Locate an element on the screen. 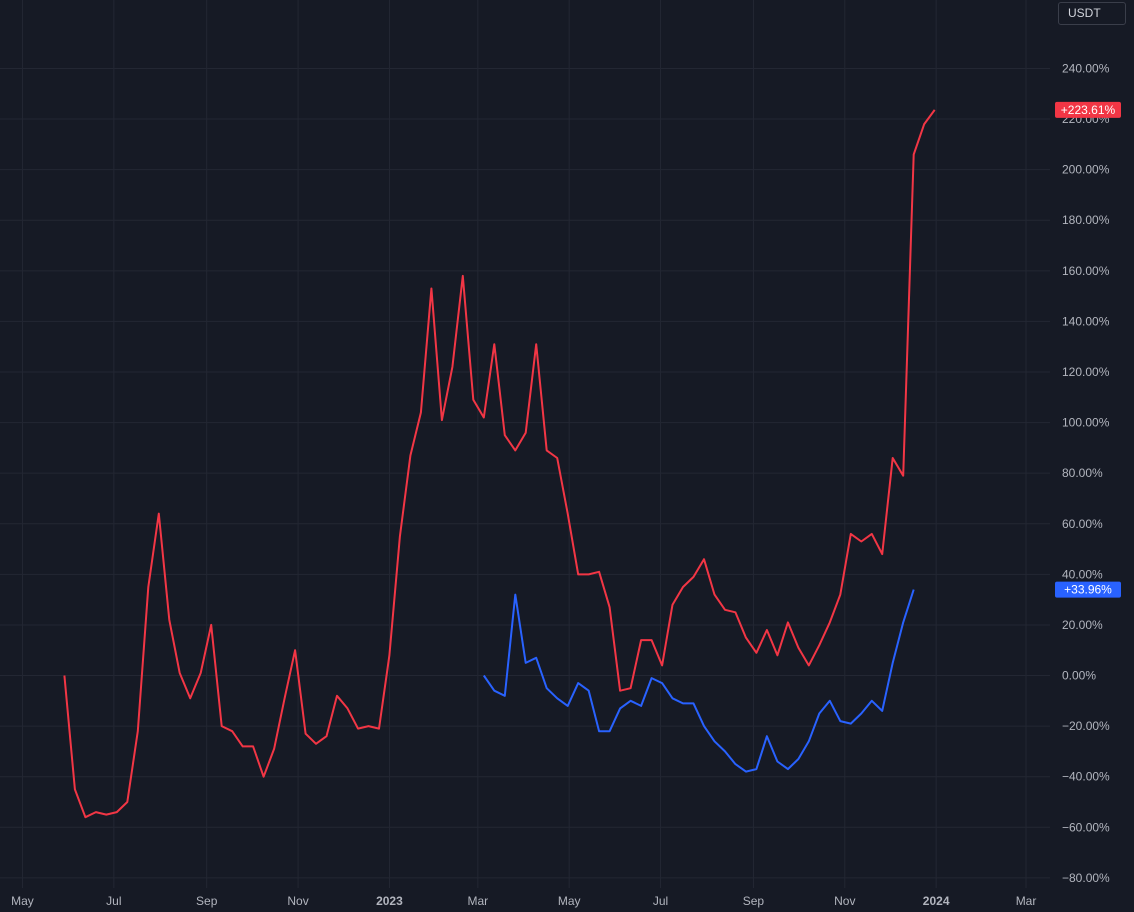  y-tick-label: −80.00% is located at coordinates (1086, 878).